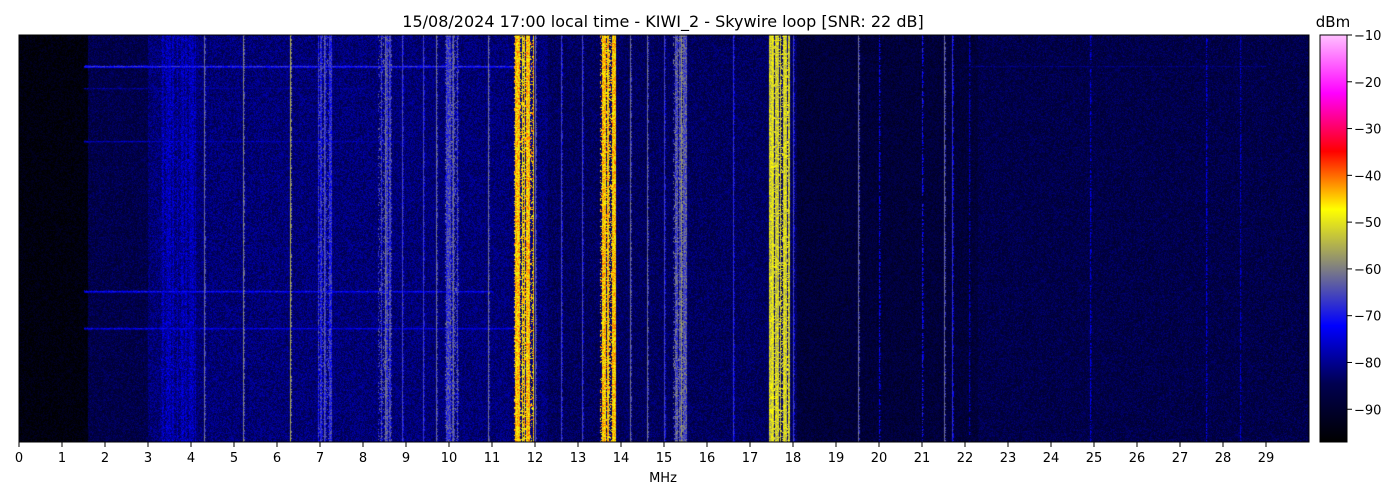 The width and height of the screenshot is (1400, 500). What do you see at coordinates (1367, 223) in the screenshot?
I see `colorbar-tick-label: −50` at bounding box center [1367, 223].